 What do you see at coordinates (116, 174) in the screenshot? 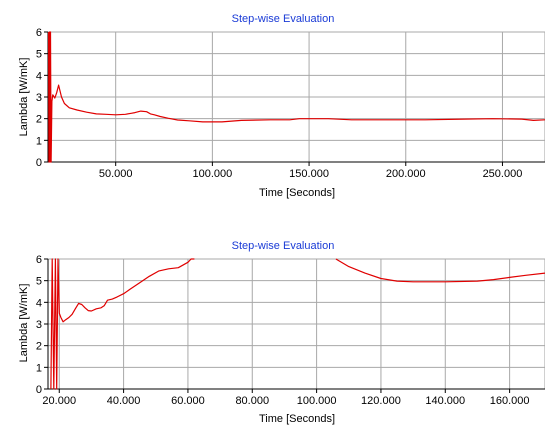
I see `x-tick-label: 50.000` at bounding box center [116, 174].